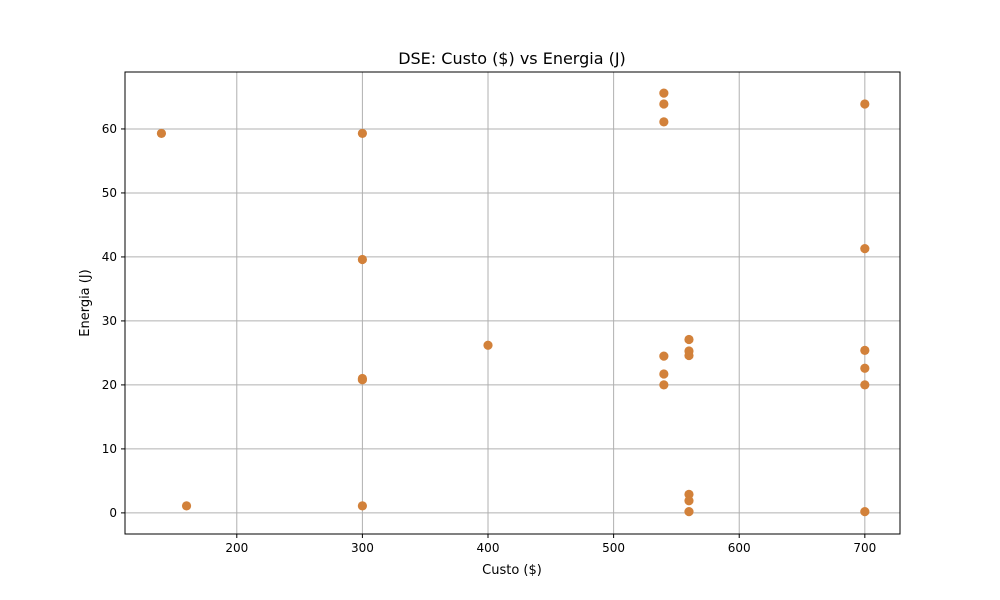 The width and height of the screenshot is (1000, 600). Describe the element at coordinates (864, 548) in the screenshot. I see `x-tick-label: 700` at that location.